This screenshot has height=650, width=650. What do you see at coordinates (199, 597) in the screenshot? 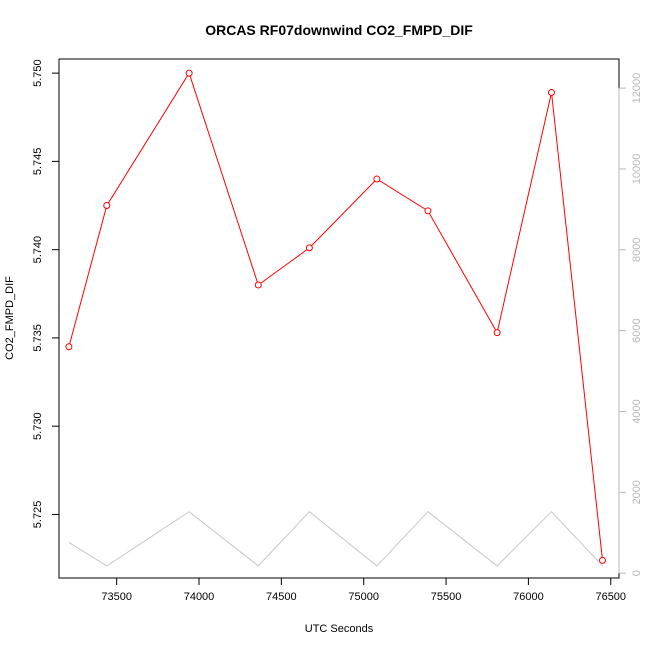
I see `x-tick-label: 74000` at bounding box center [199, 597].